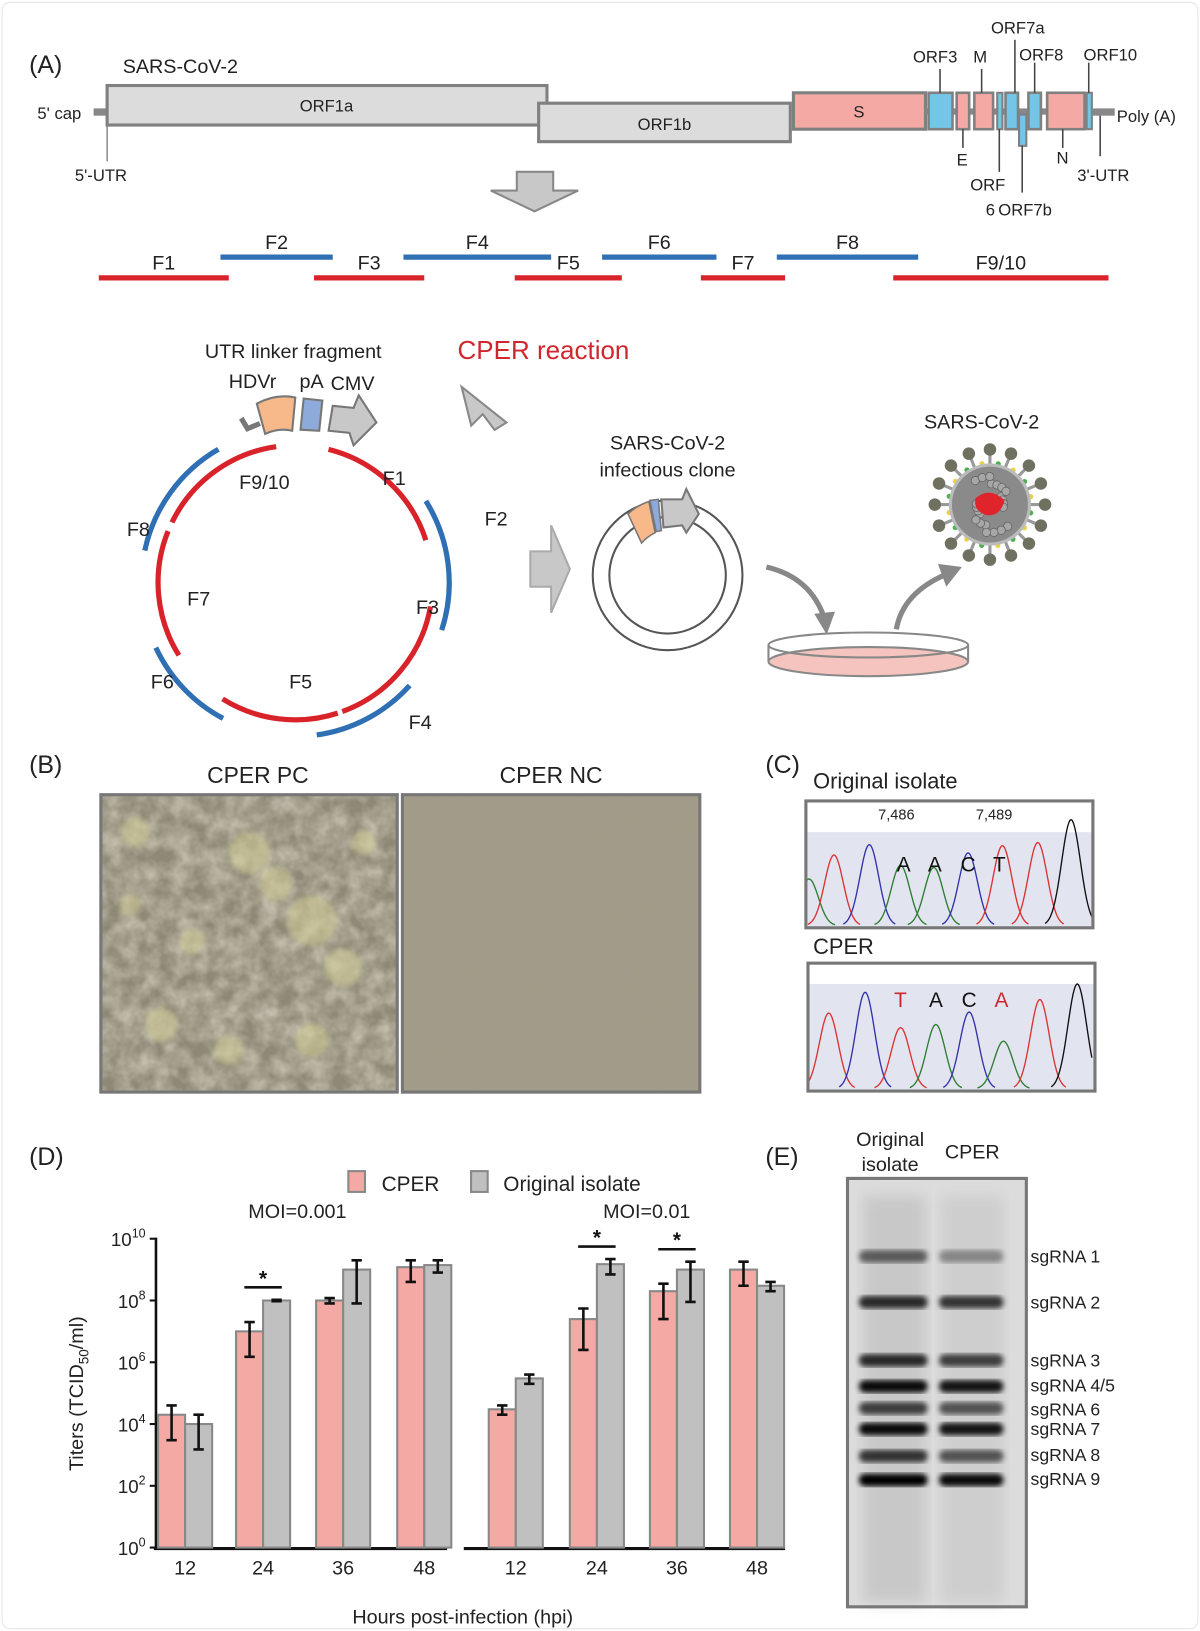 The image size is (1200, 1631). I want to click on y-tick-label: 10¹⁰, so click(128, 1238).